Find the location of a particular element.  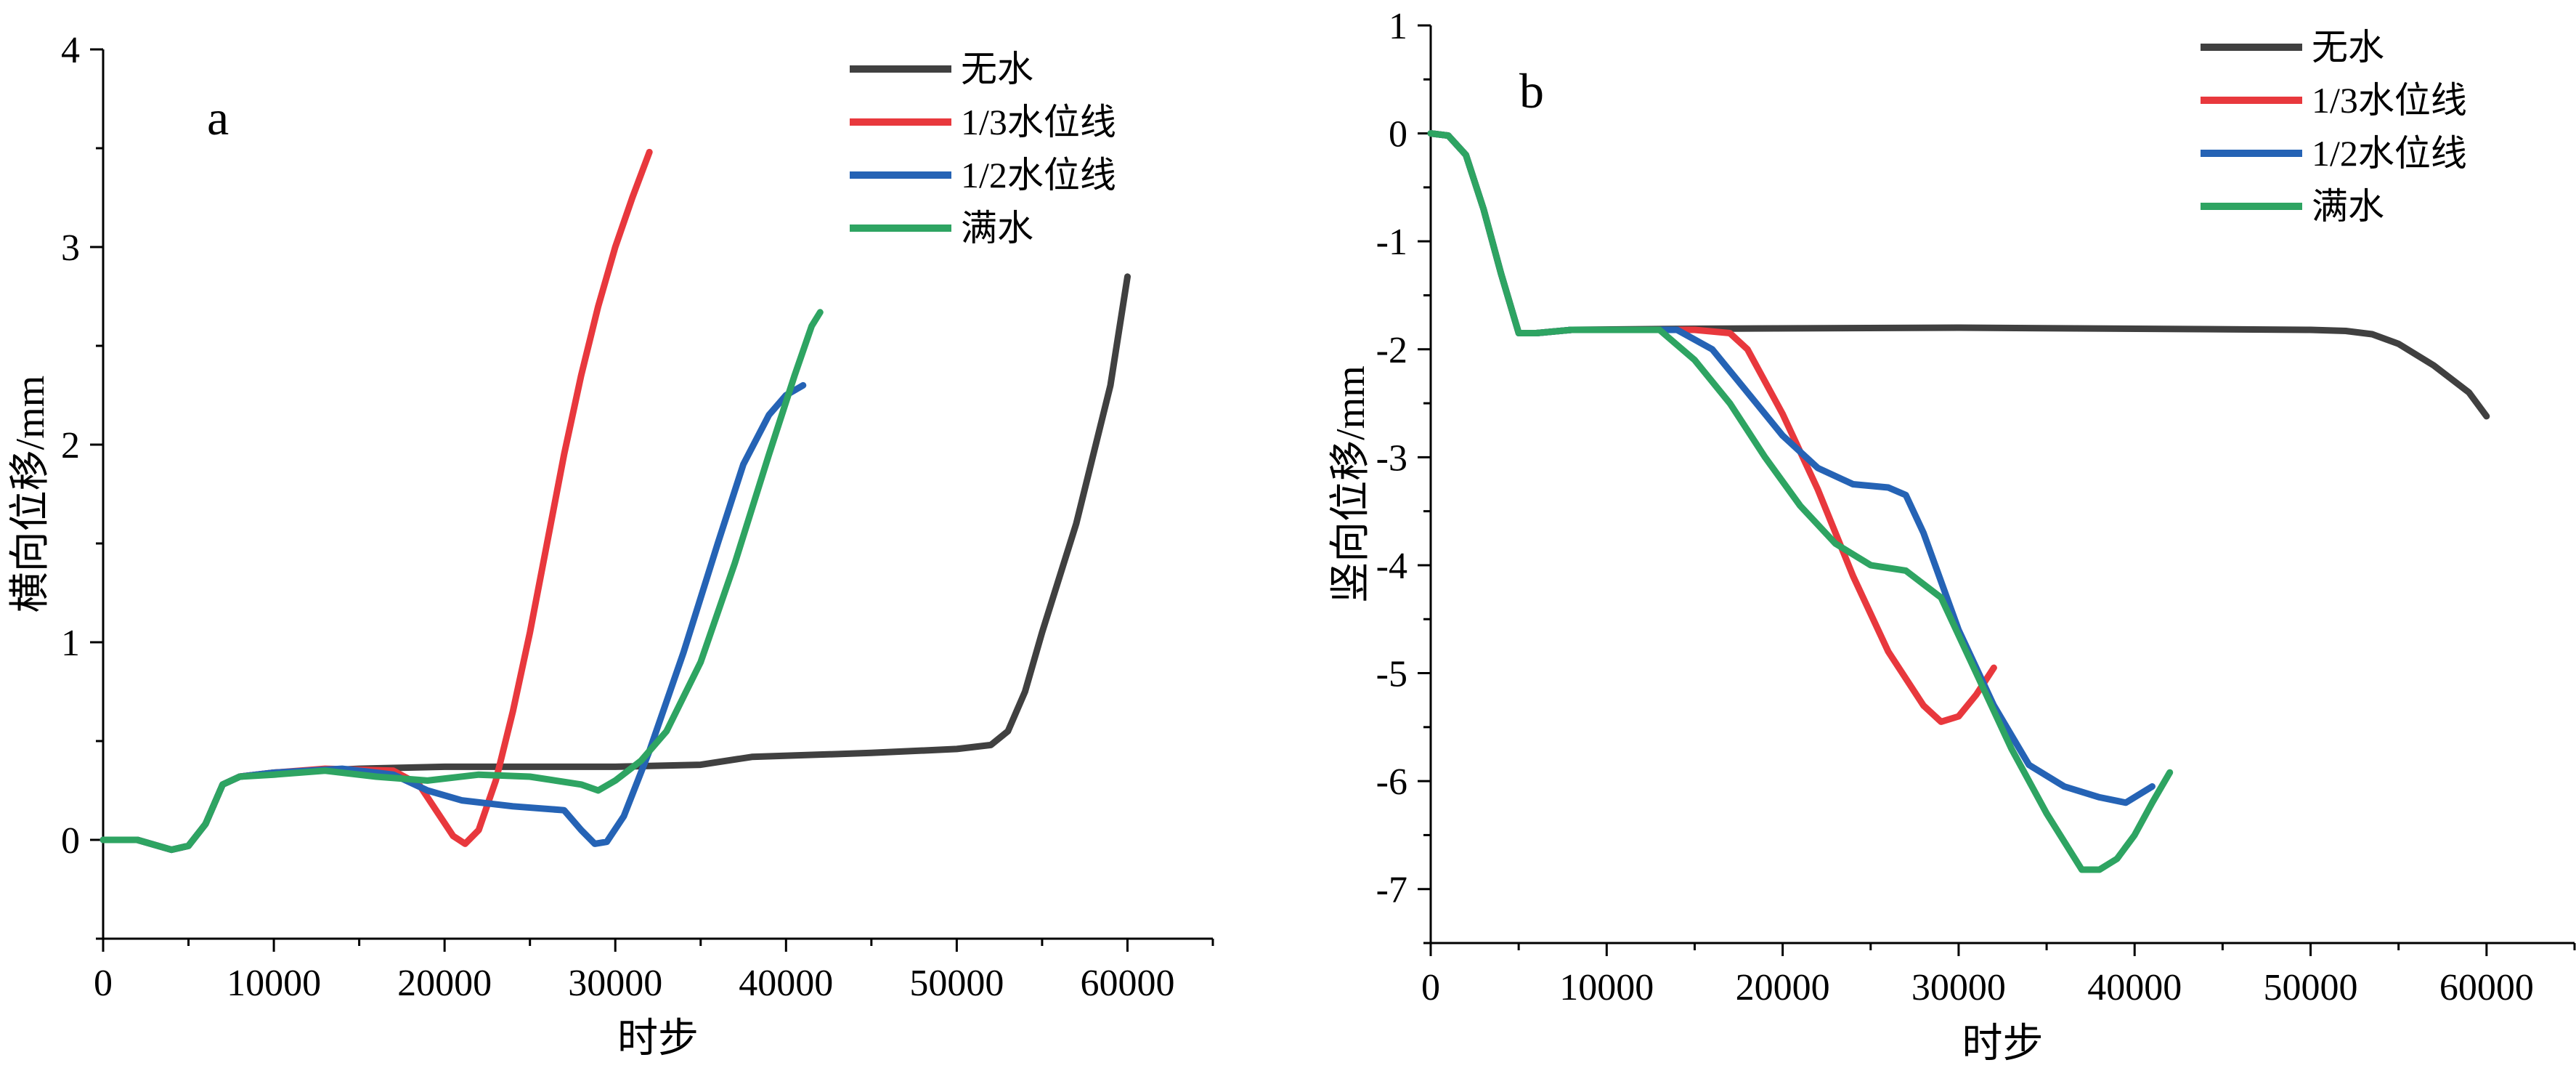

y-tick-label: 4 is located at coordinates (70, 50).